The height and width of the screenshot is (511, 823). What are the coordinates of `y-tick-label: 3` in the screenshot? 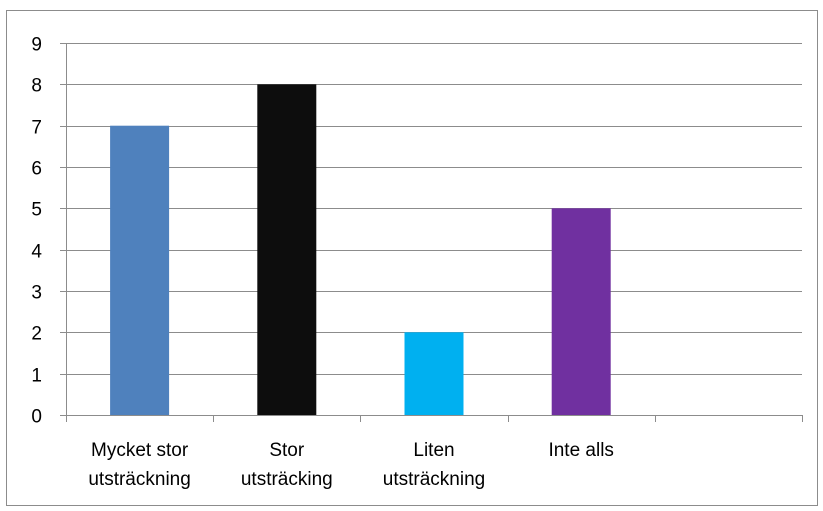 It's located at (36, 293).